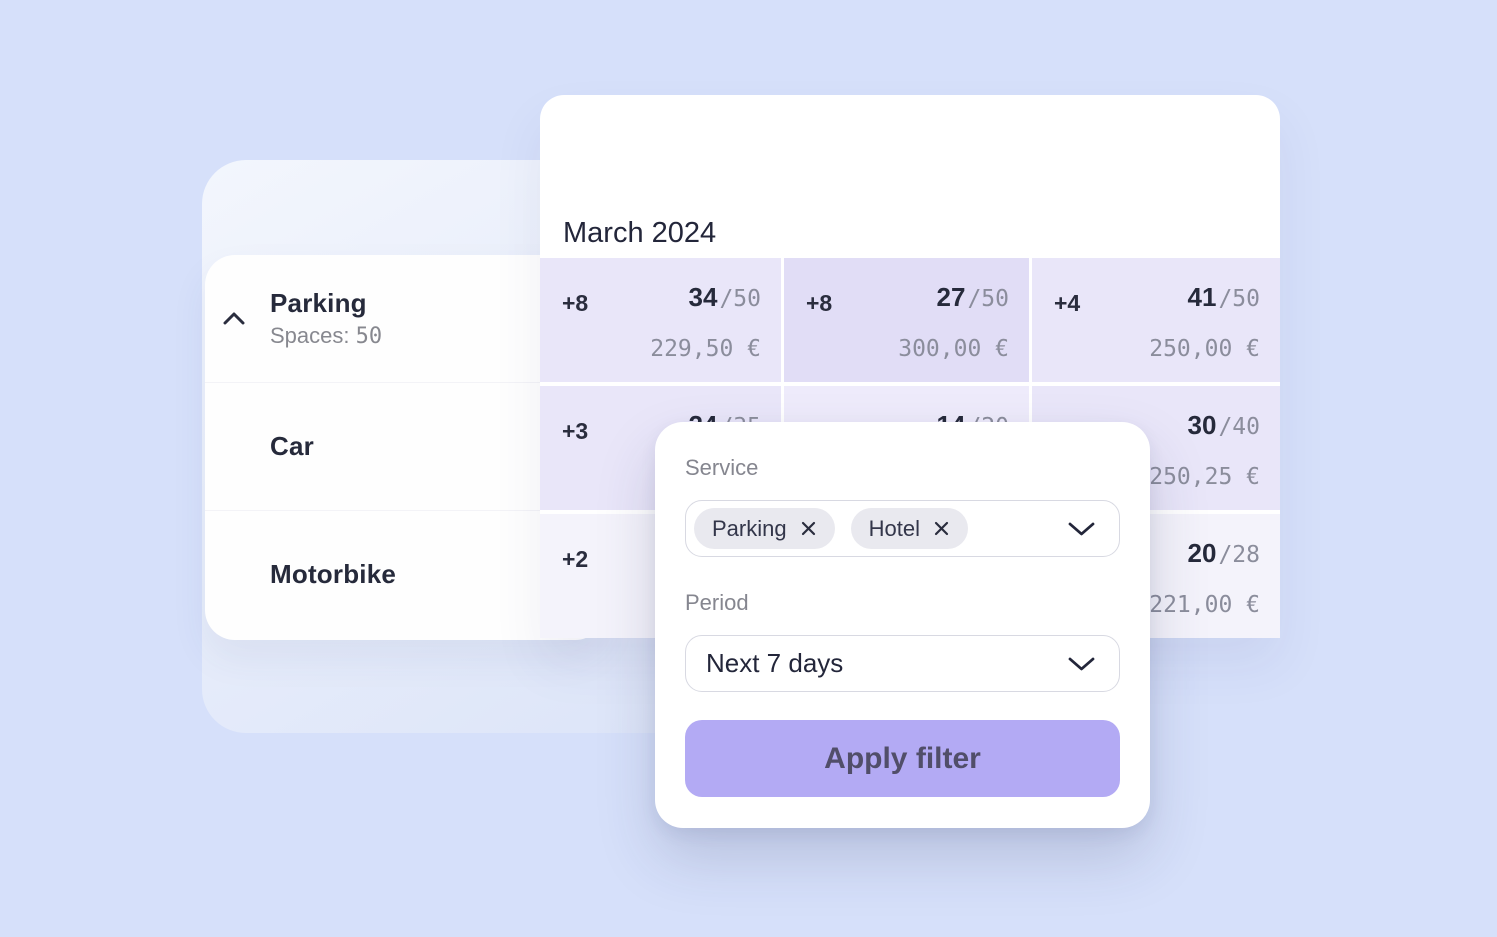 The image size is (1497, 937). Describe the element at coordinates (1156, 320) in the screenshot. I see `availability-cell: +4 41/50 250,00 €` at that location.